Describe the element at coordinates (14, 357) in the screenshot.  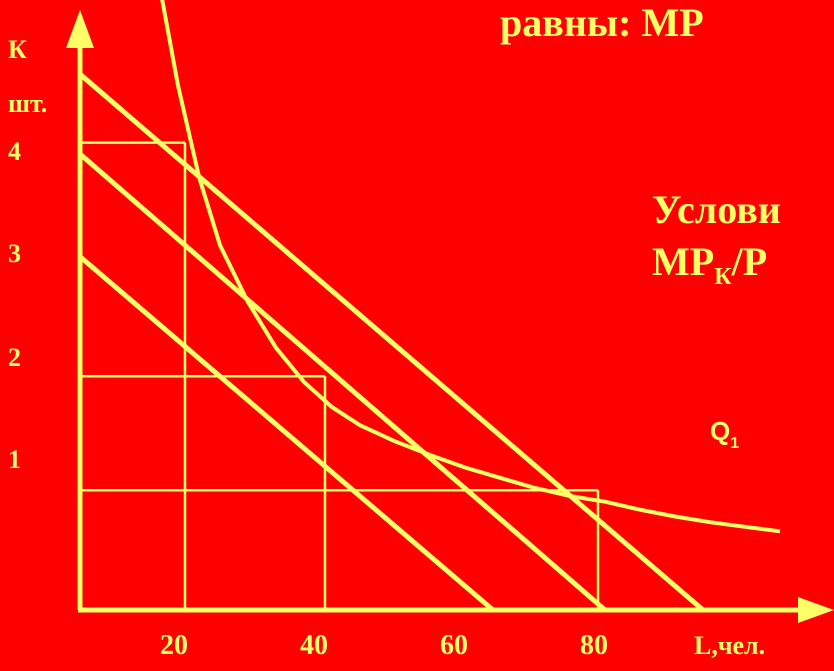
I see `y-tick-label: 2` at that location.